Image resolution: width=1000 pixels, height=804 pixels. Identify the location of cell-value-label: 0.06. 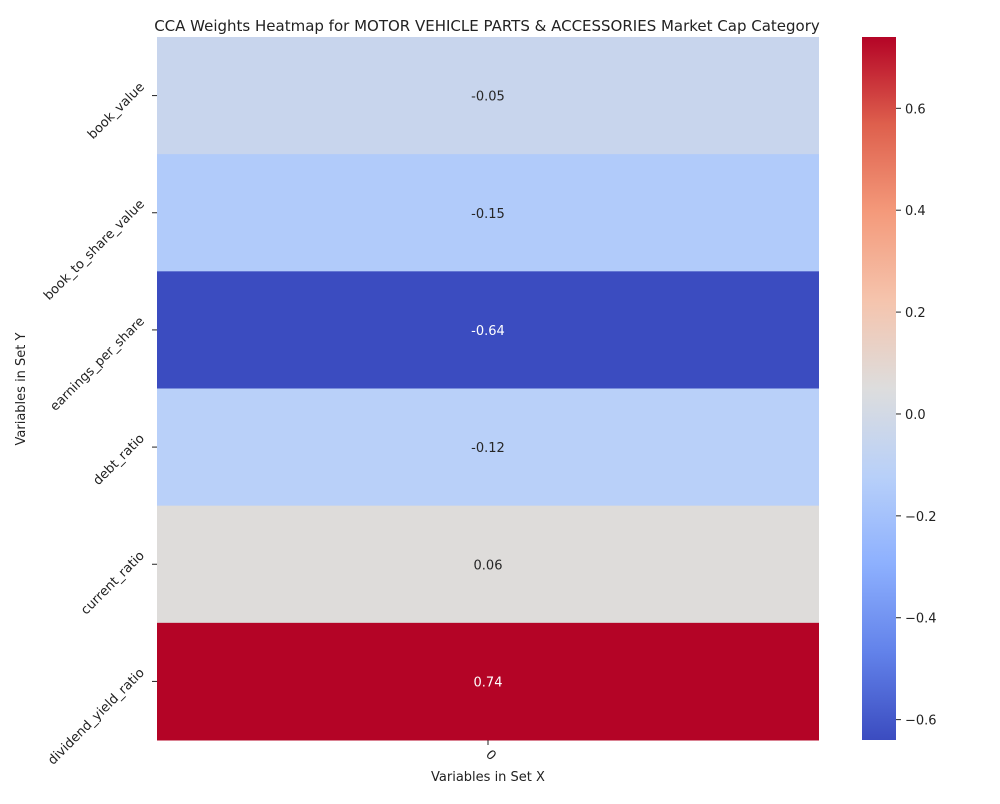
(488, 565).